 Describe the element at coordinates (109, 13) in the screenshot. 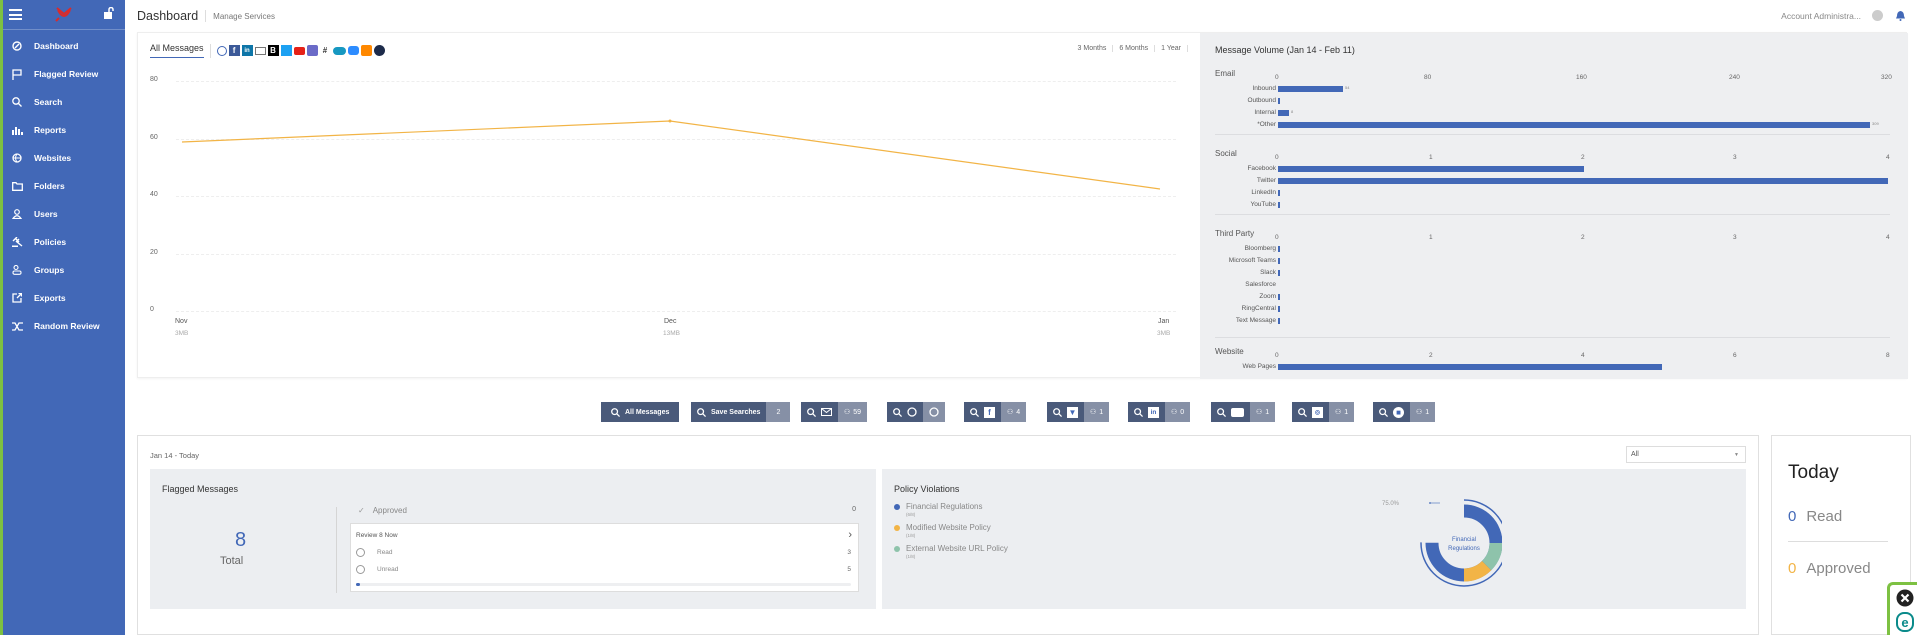

I see `unlock-icon` at that location.